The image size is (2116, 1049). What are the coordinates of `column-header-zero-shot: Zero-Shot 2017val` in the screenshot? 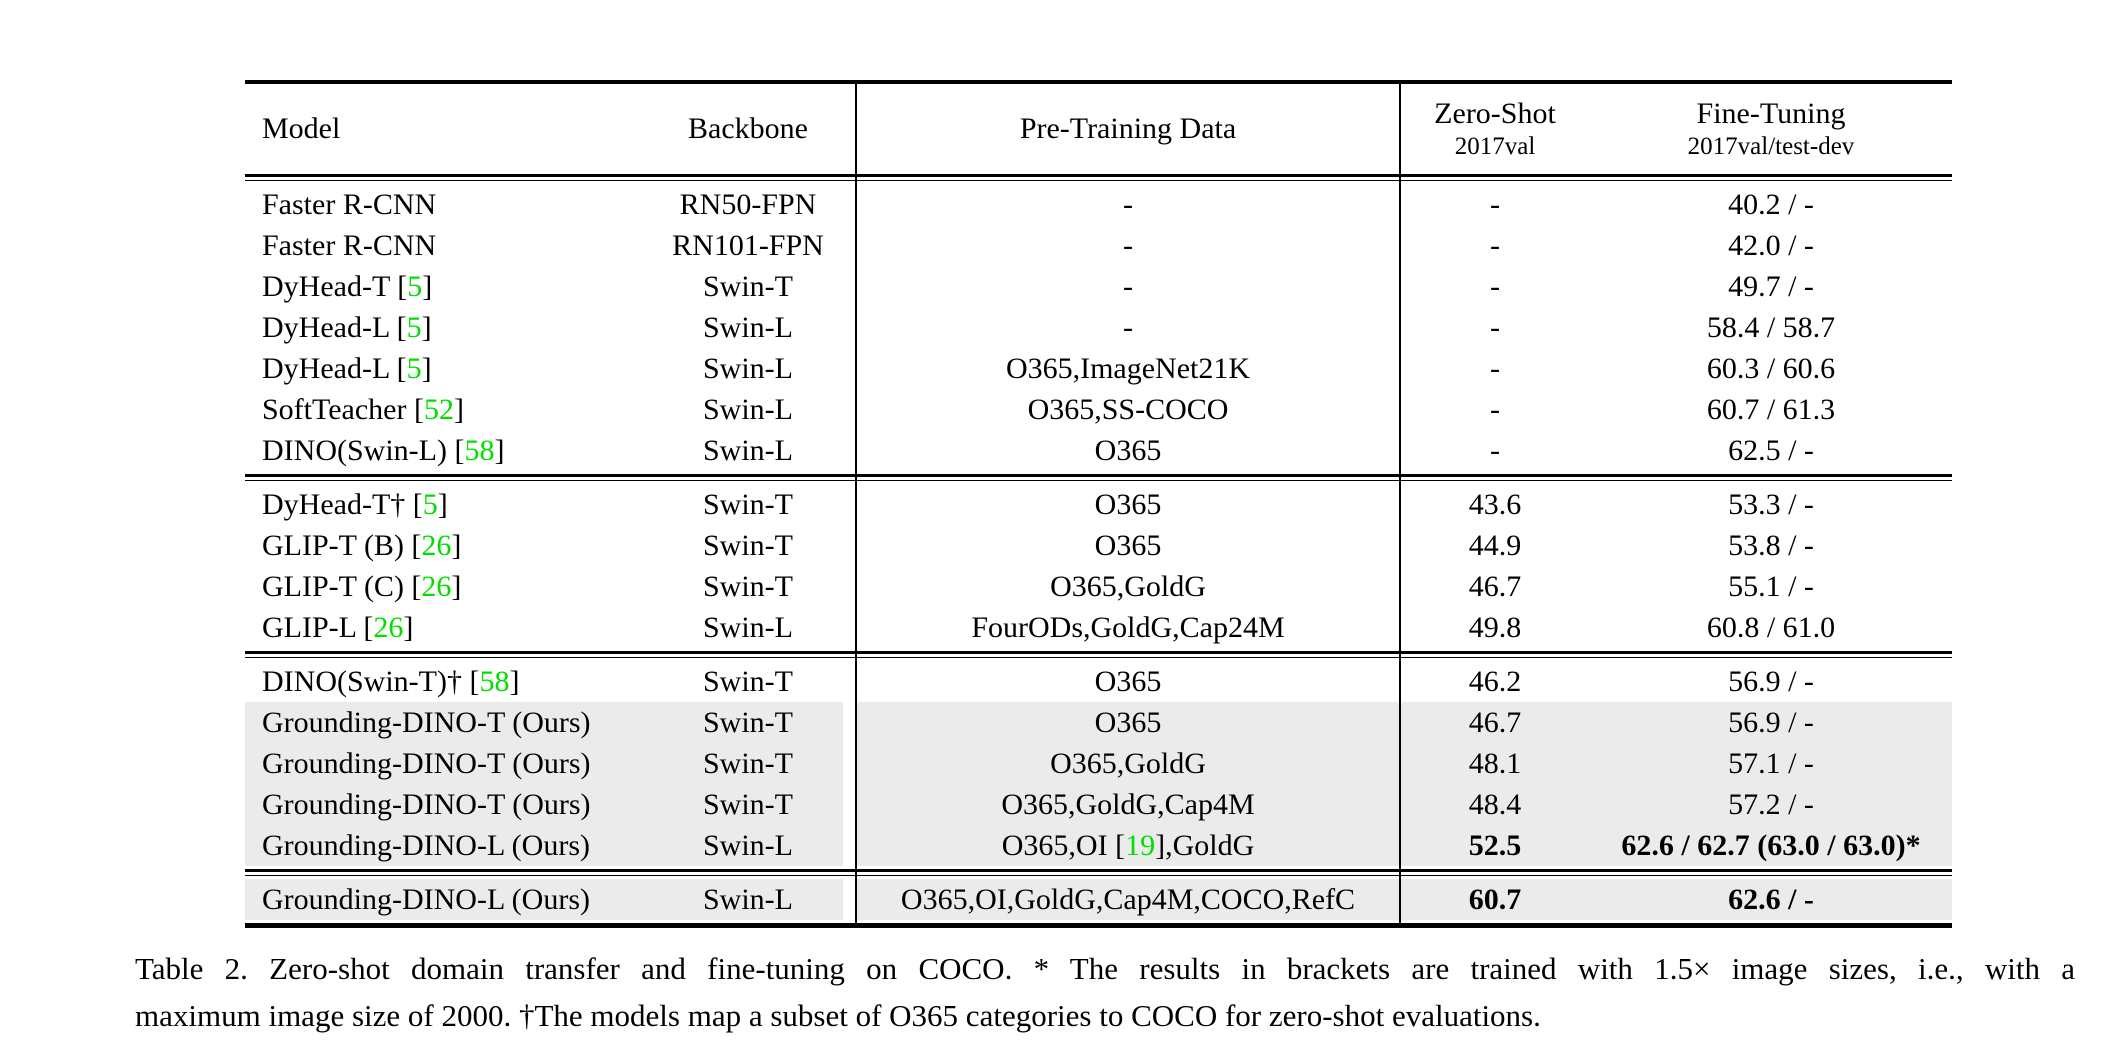 It's located at (1495, 129).